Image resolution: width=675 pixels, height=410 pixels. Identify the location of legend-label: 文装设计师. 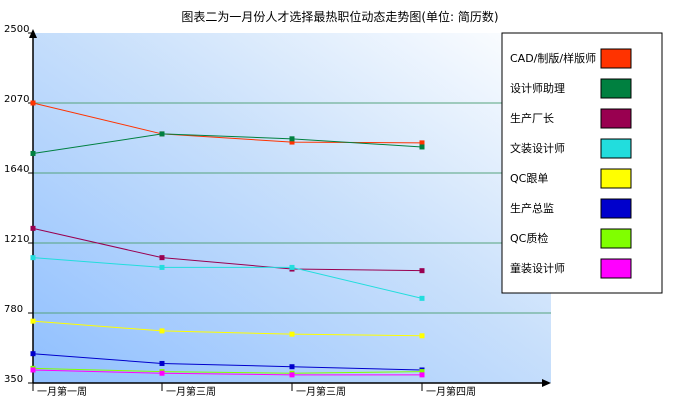
(537, 148).